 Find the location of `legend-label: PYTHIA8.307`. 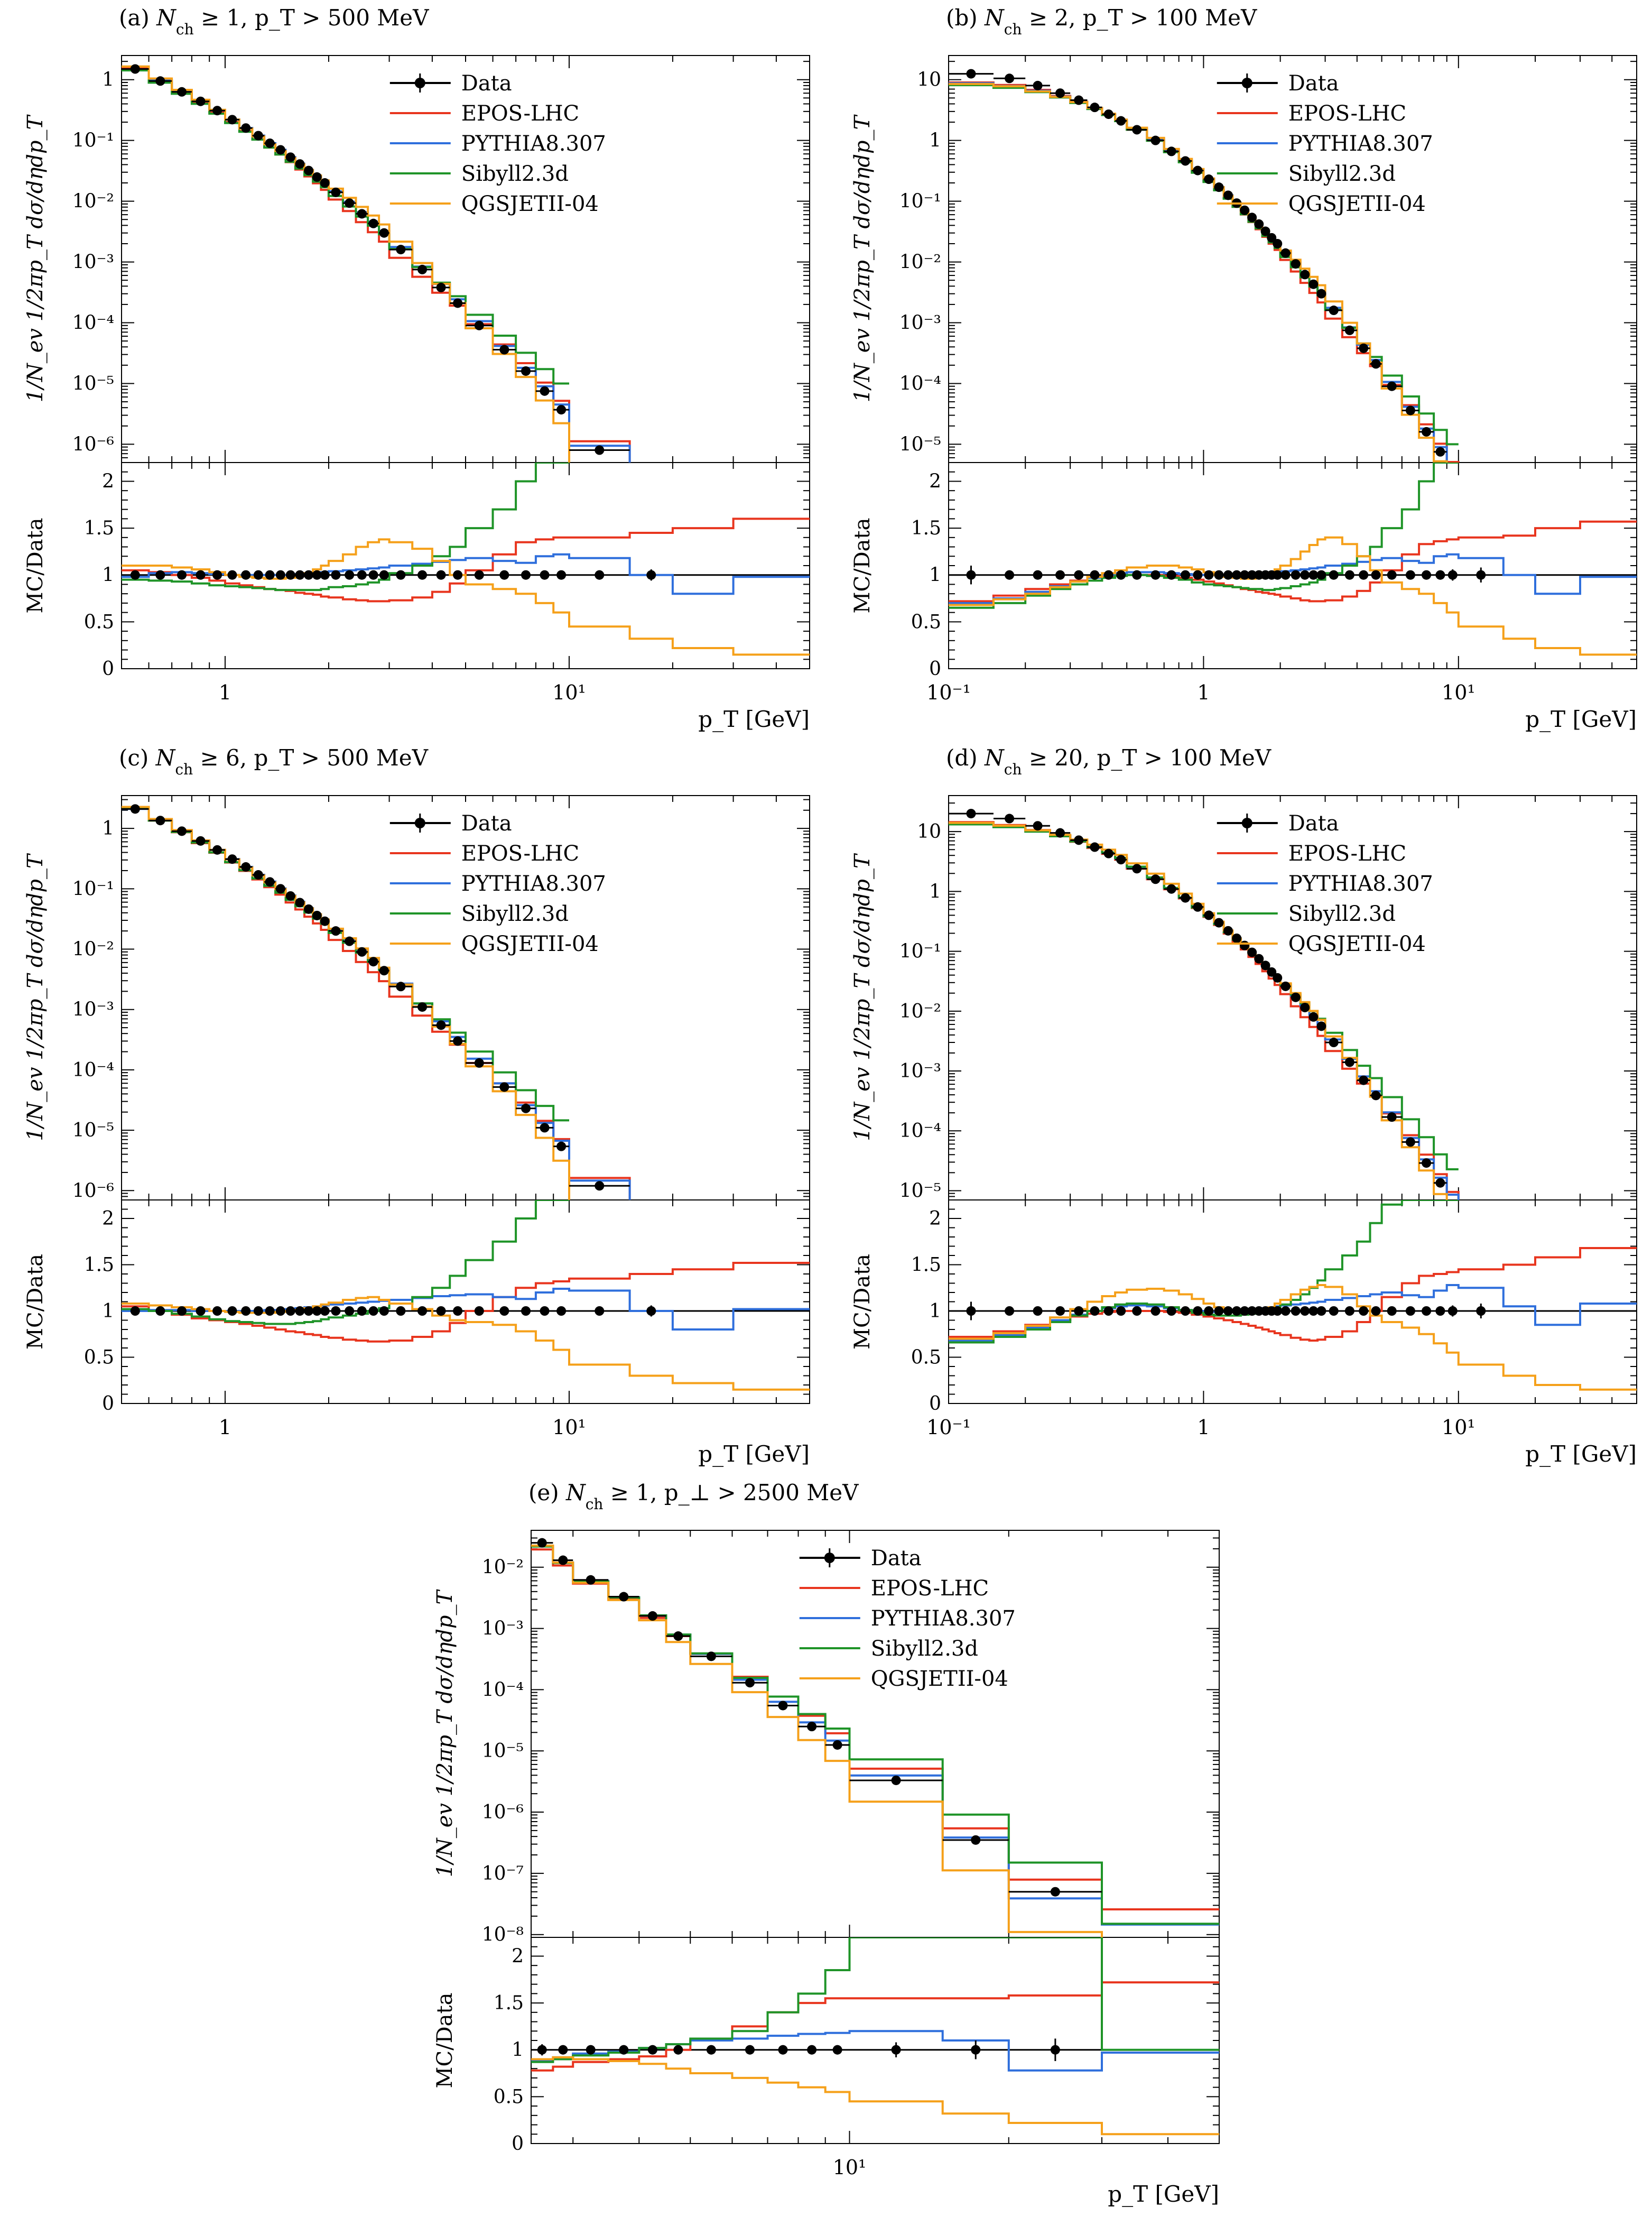

legend-label: PYTHIA8.307 is located at coordinates (1360, 884).